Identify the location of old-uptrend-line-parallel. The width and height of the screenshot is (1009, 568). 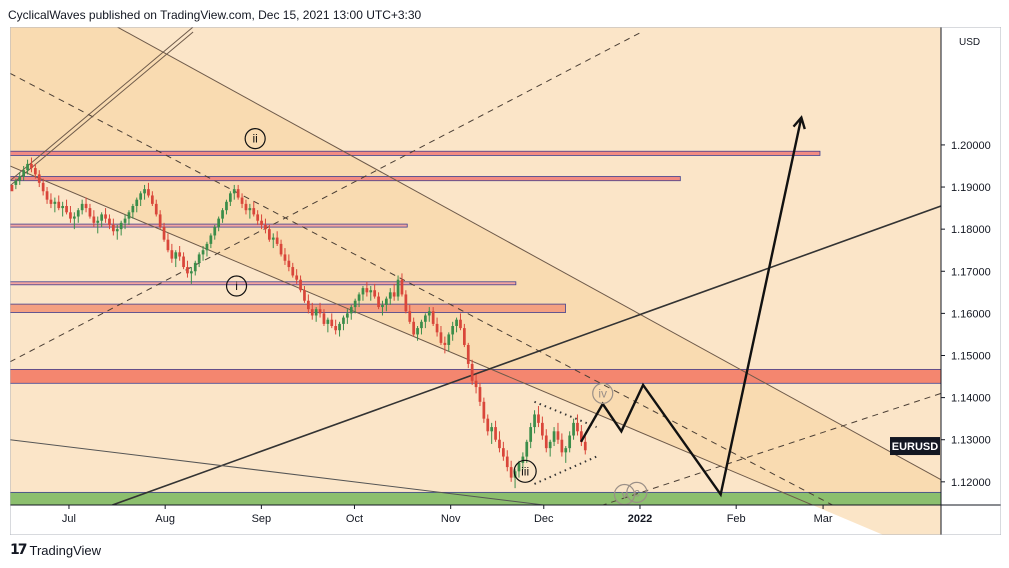
(102, 109).